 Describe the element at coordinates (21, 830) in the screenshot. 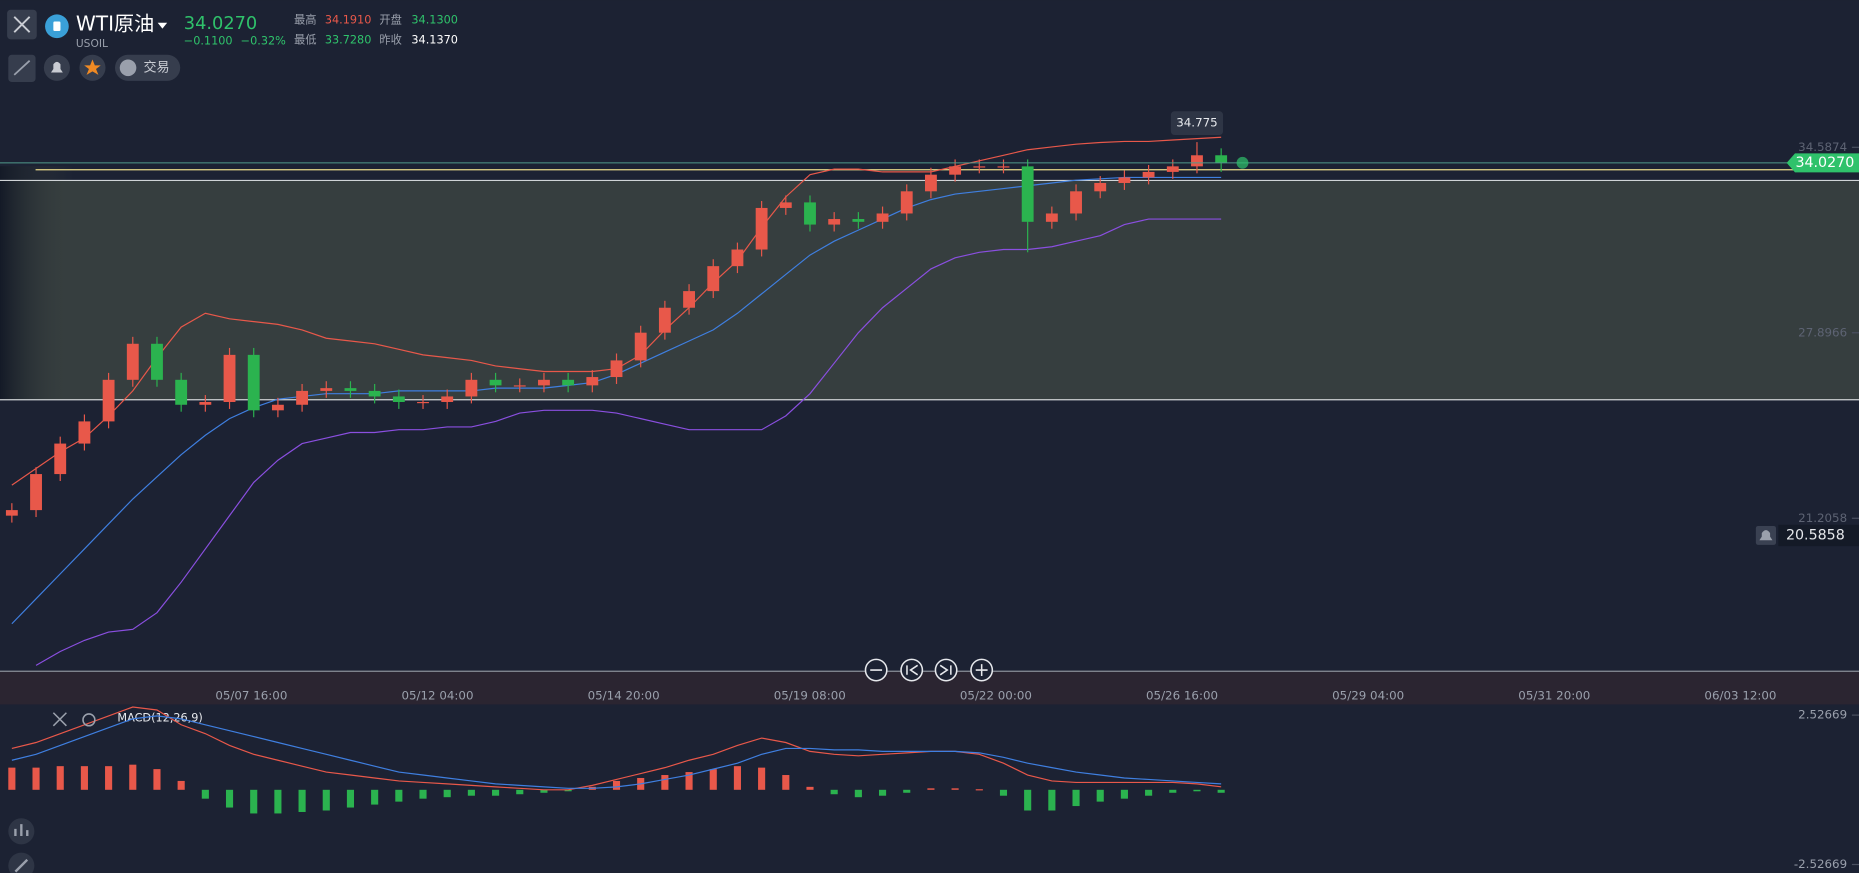

I see `indicator-icon` at that location.